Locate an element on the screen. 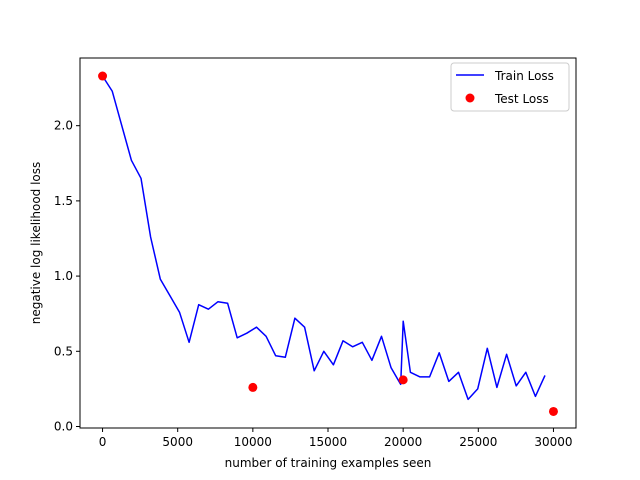 The height and width of the screenshot is (480, 640). x-tick-label: 5000 is located at coordinates (177, 442).